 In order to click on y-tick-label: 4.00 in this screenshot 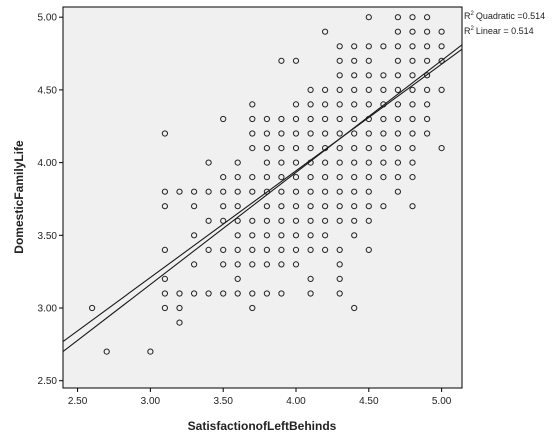, I will do `click(48, 163)`.